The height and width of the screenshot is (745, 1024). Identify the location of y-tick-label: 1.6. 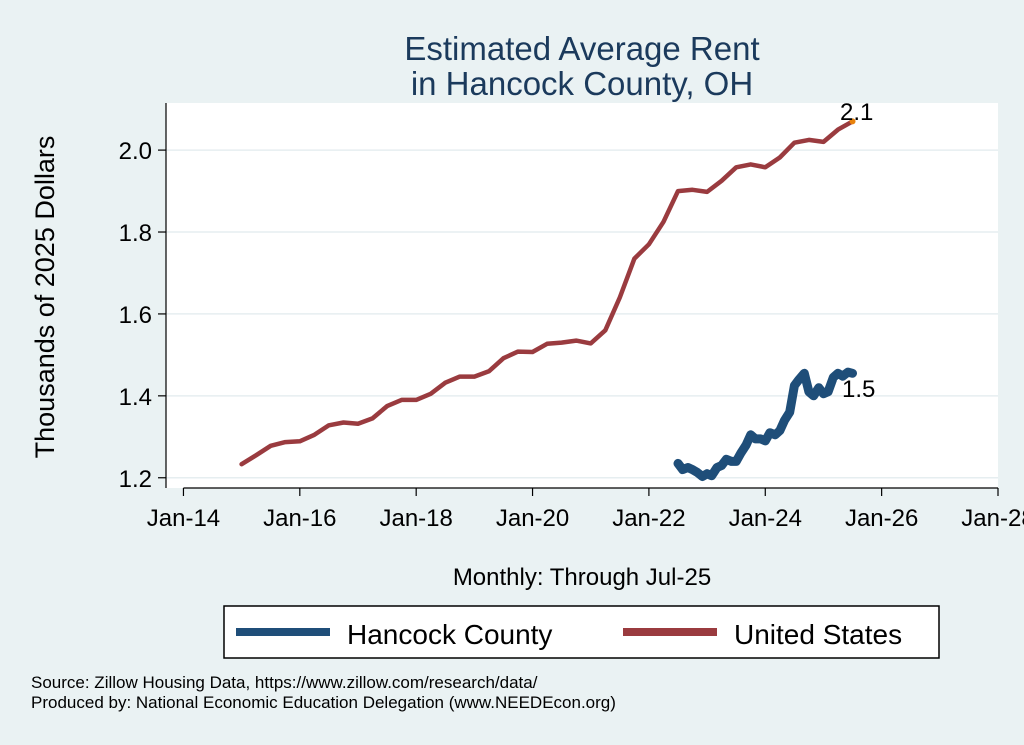
(135, 315).